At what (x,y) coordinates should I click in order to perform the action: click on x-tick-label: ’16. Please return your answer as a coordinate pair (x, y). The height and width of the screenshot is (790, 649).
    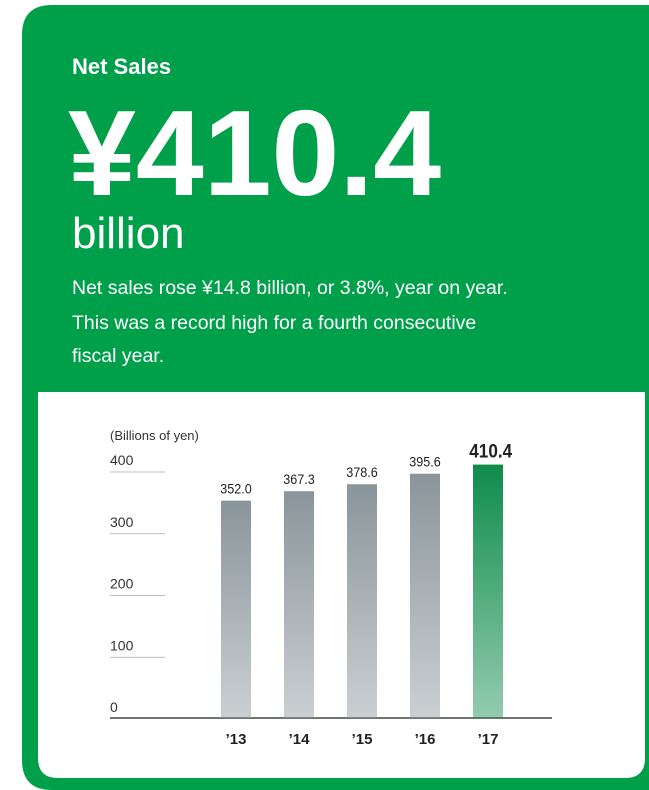
    Looking at the image, I should click on (425, 739).